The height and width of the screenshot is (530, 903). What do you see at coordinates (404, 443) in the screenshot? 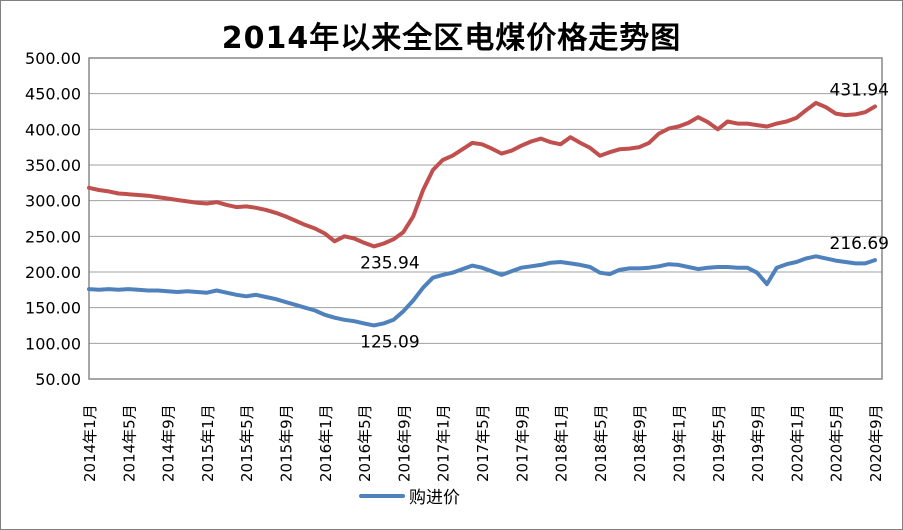
I see `x-tick-label: 2016年9月` at bounding box center [404, 443].